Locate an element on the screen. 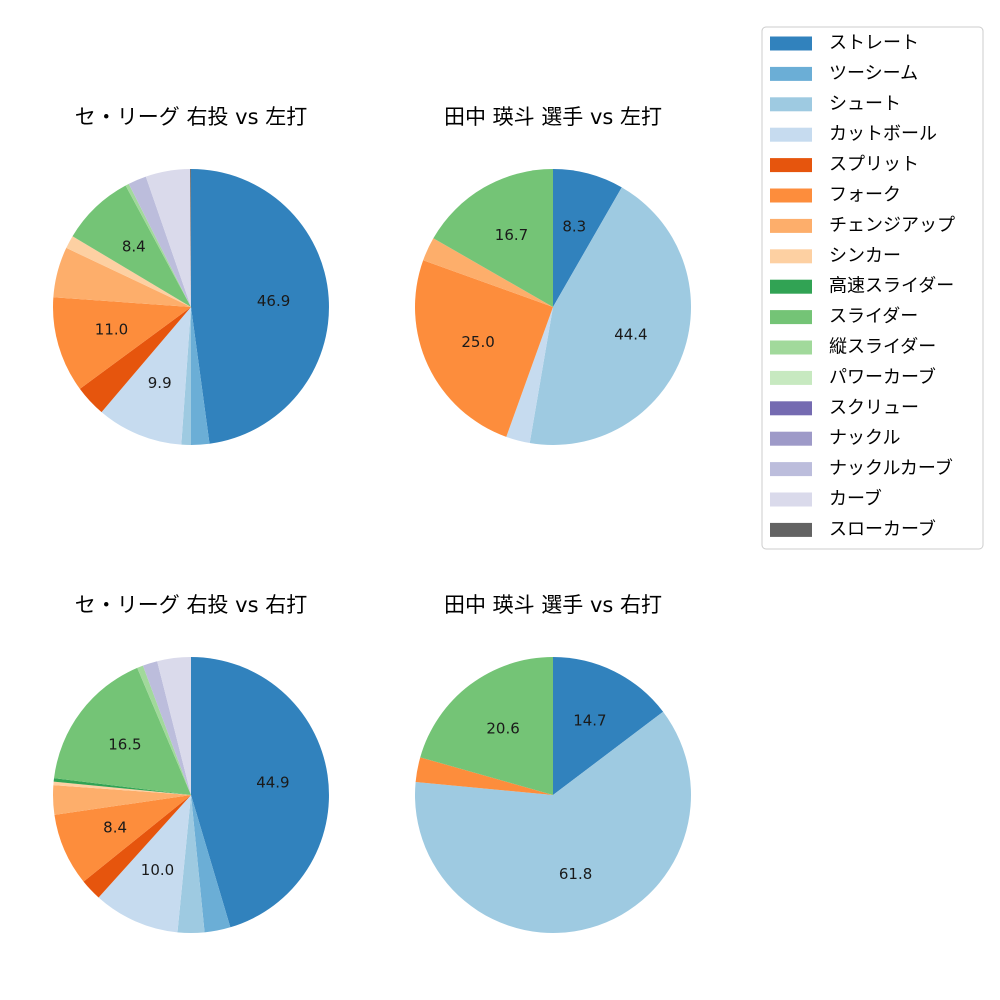 Image resolution: width=1000 pixels, height=1000 pixels. legend-item: ナックル is located at coordinates (835, 438).